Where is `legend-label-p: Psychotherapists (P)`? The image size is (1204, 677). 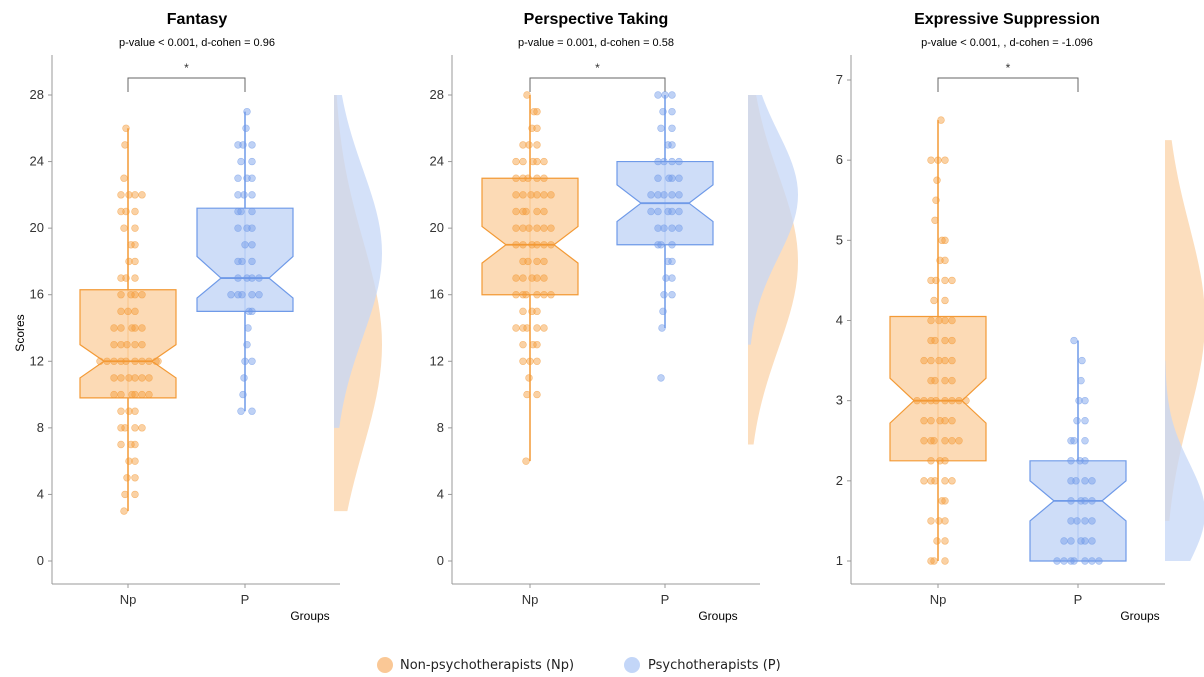
legend-label-p: Psychotherapists (P) is located at coordinates (714, 665).